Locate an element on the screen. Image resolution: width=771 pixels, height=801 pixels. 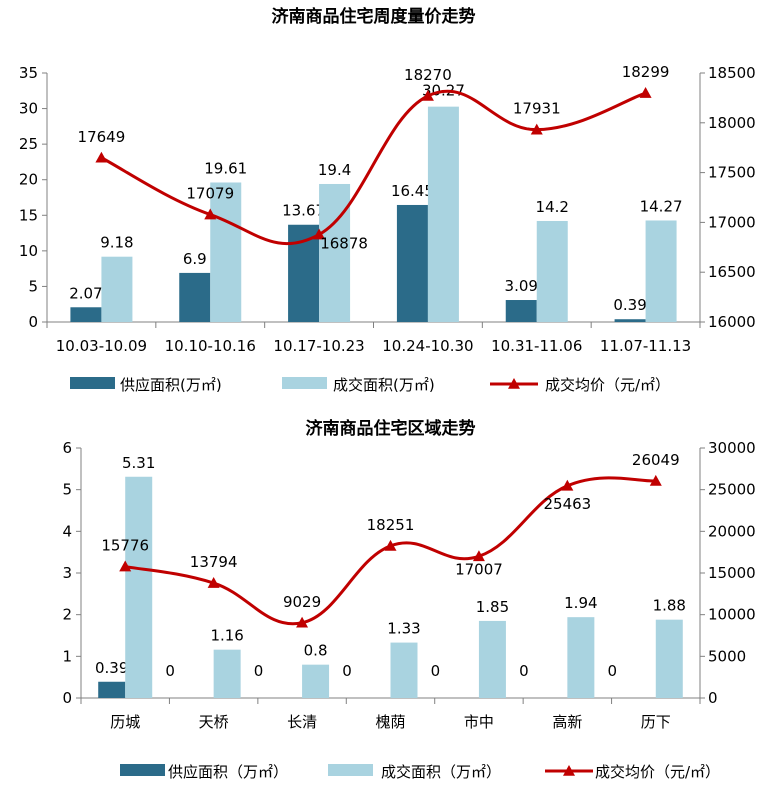
price-label: 18299 is located at coordinates (646, 72).